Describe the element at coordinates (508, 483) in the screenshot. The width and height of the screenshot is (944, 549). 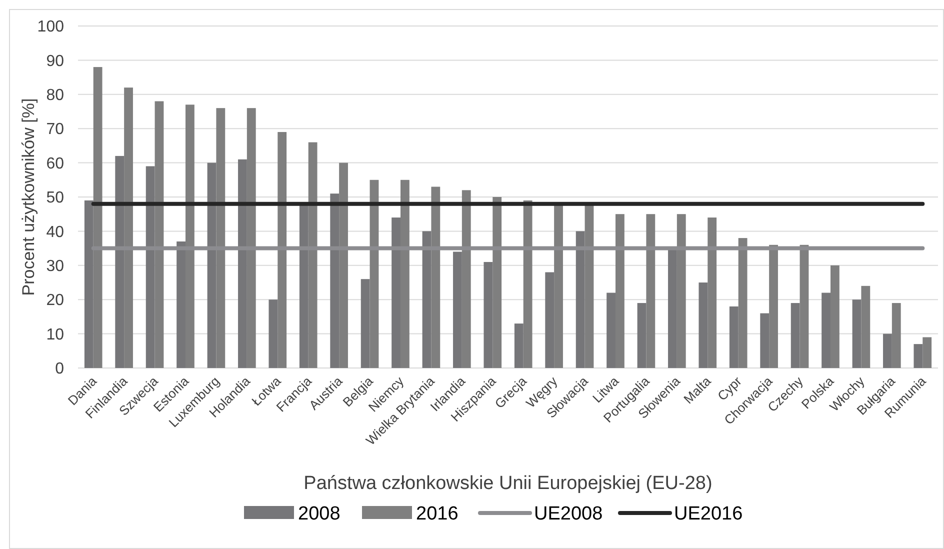
I see `x-axis-title: Państwa członkowskie Unii Europejskiej (EU-28)` at that location.